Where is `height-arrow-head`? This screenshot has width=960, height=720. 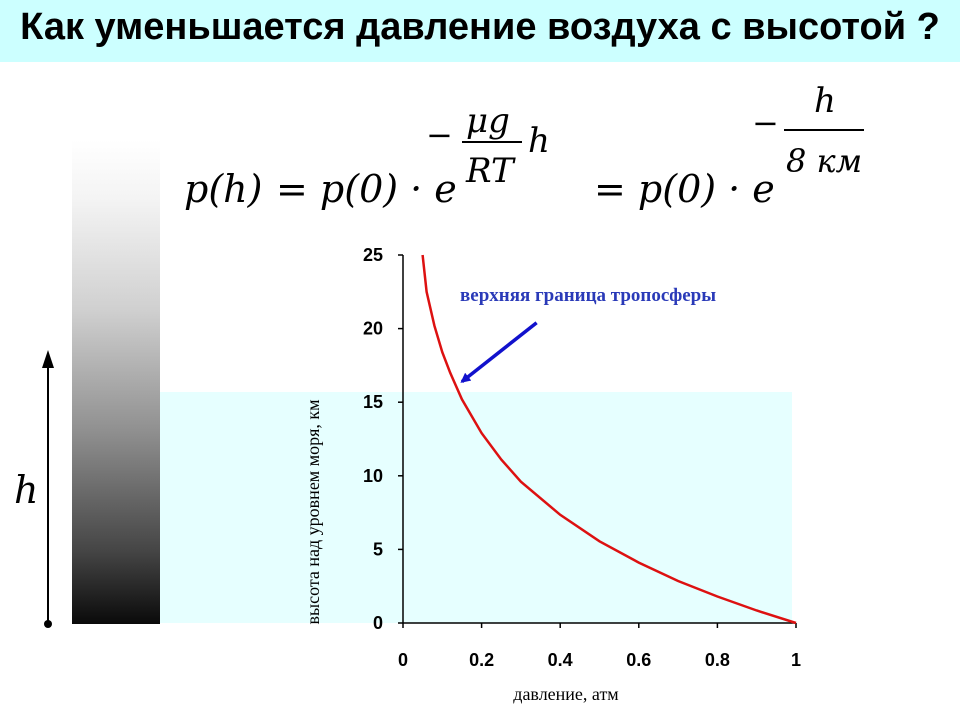 height-arrow-head is located at coordinates (48, 359).